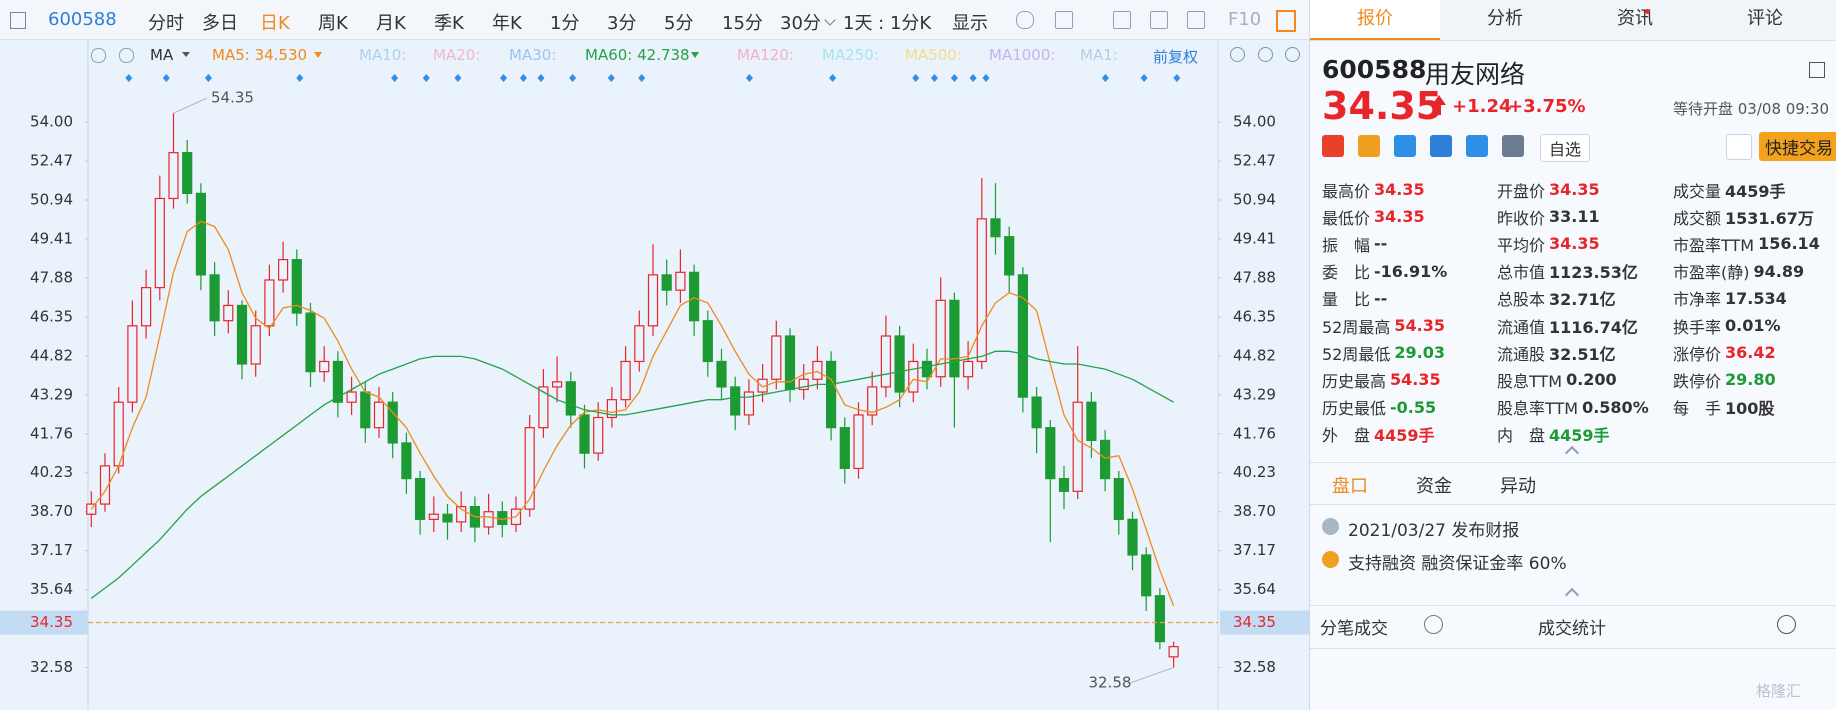 The width and height of the screenshot is (1836, 710). Describe the element at coordinates (98, 55) in the screenshot. I see `settings-icon` at that location.